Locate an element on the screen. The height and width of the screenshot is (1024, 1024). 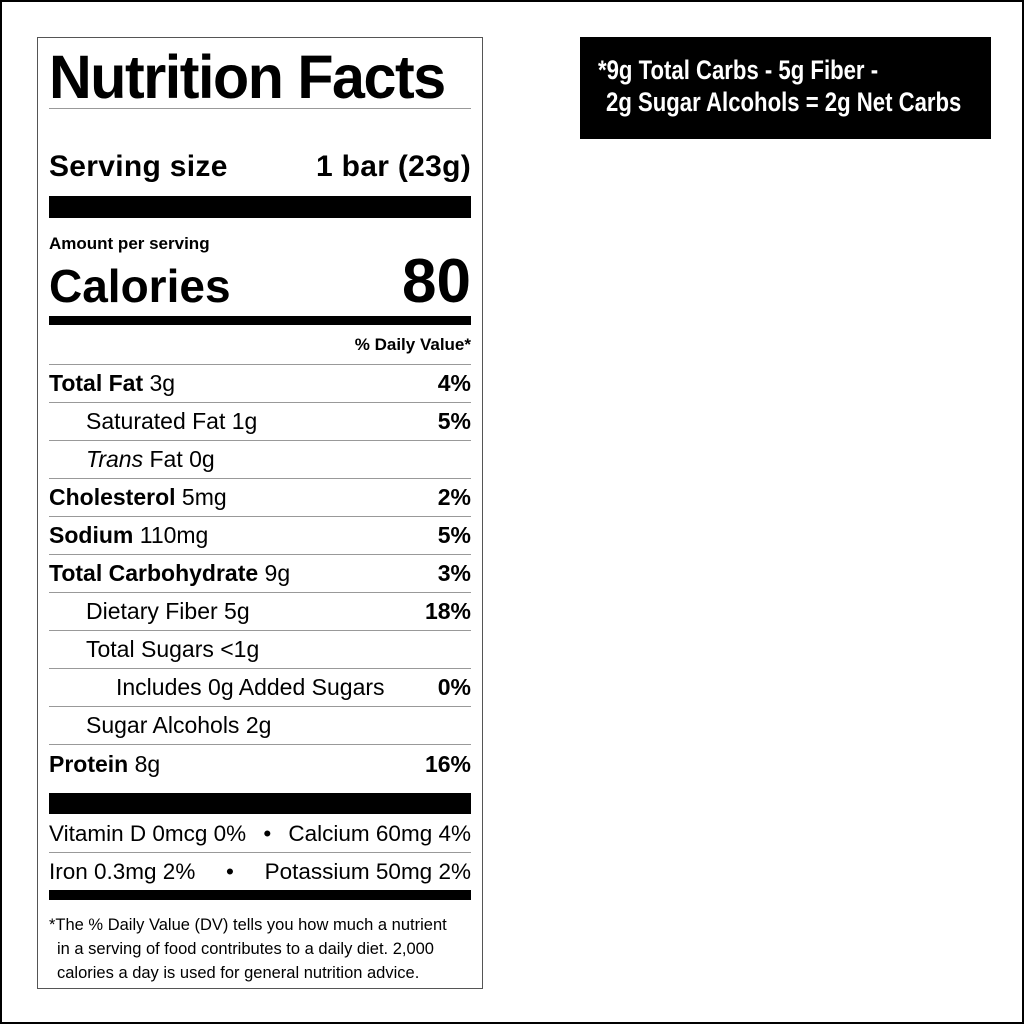
nutrient-row-added-sugars: Includes 0g Added Sugars 0% is located at coordinates (260, 688).